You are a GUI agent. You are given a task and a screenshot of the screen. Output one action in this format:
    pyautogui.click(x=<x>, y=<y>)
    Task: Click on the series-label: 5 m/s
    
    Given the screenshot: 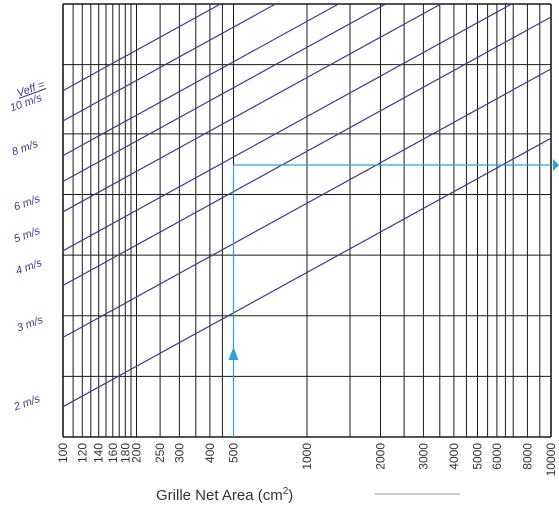 What is the action you would take?
    pyautogui.click(x=27, y=235)
    